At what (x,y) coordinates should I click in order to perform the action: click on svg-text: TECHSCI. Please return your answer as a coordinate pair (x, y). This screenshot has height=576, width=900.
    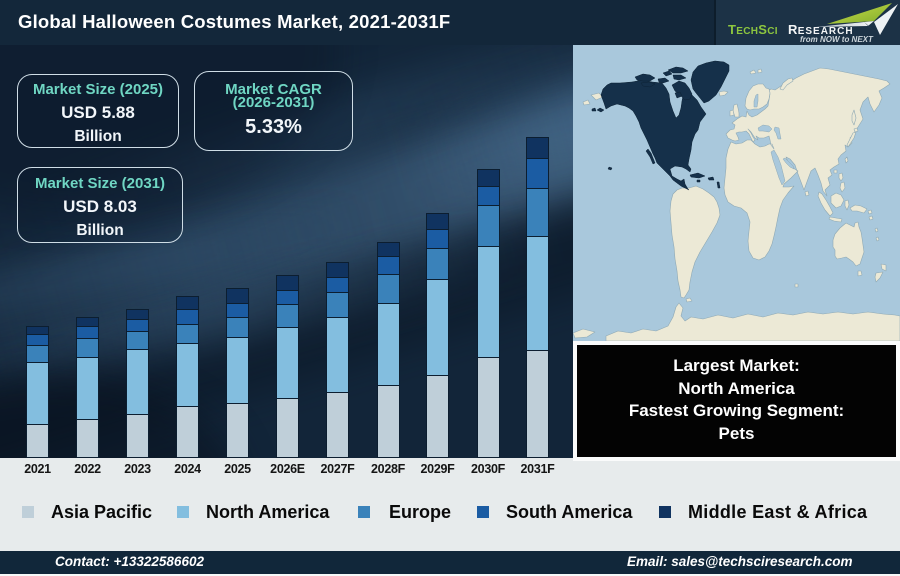
    Looking at the image, I should click on (753, 29).